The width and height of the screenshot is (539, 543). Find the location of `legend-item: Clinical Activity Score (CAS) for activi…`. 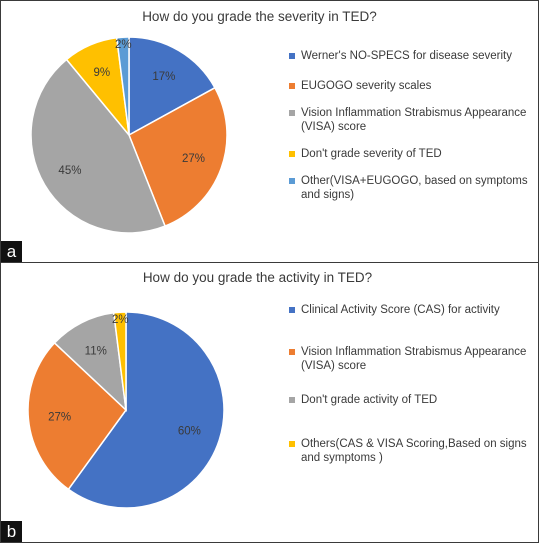

legend-item: Clinical Activity Score (CAS) for activi… is located at coordinates (411, 310).